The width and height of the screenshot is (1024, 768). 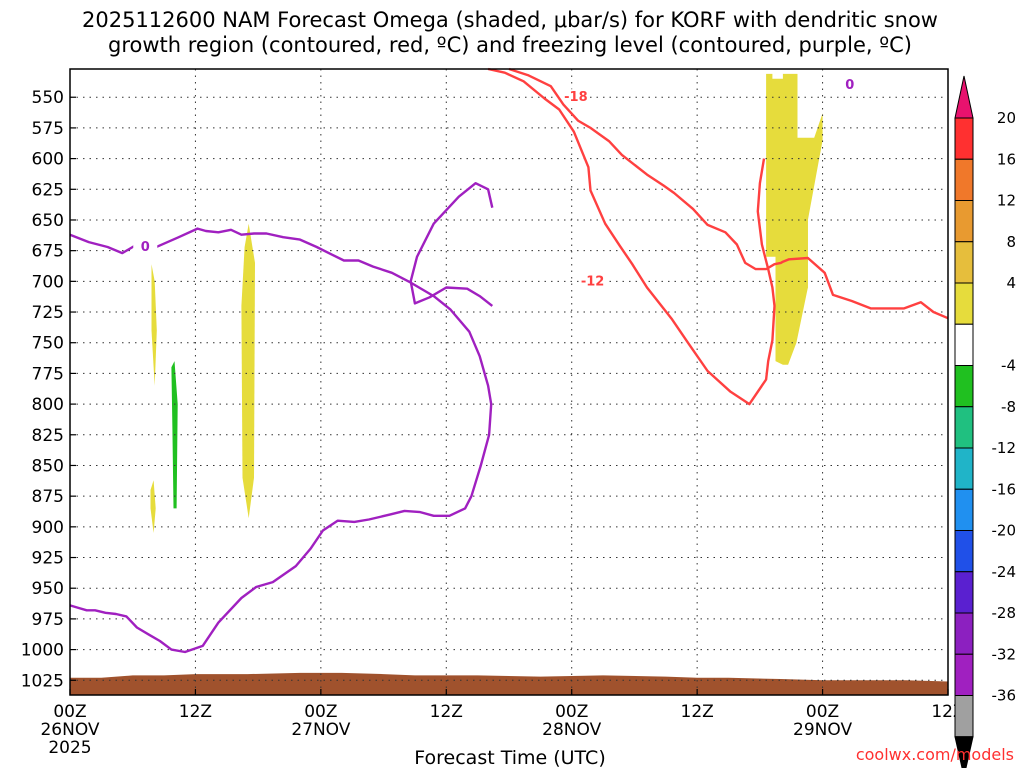 What do you see at coordinates (320, 730) in the screenshot?
I see `x-tick-label: 27NOV` at bounding box center [320, 730].